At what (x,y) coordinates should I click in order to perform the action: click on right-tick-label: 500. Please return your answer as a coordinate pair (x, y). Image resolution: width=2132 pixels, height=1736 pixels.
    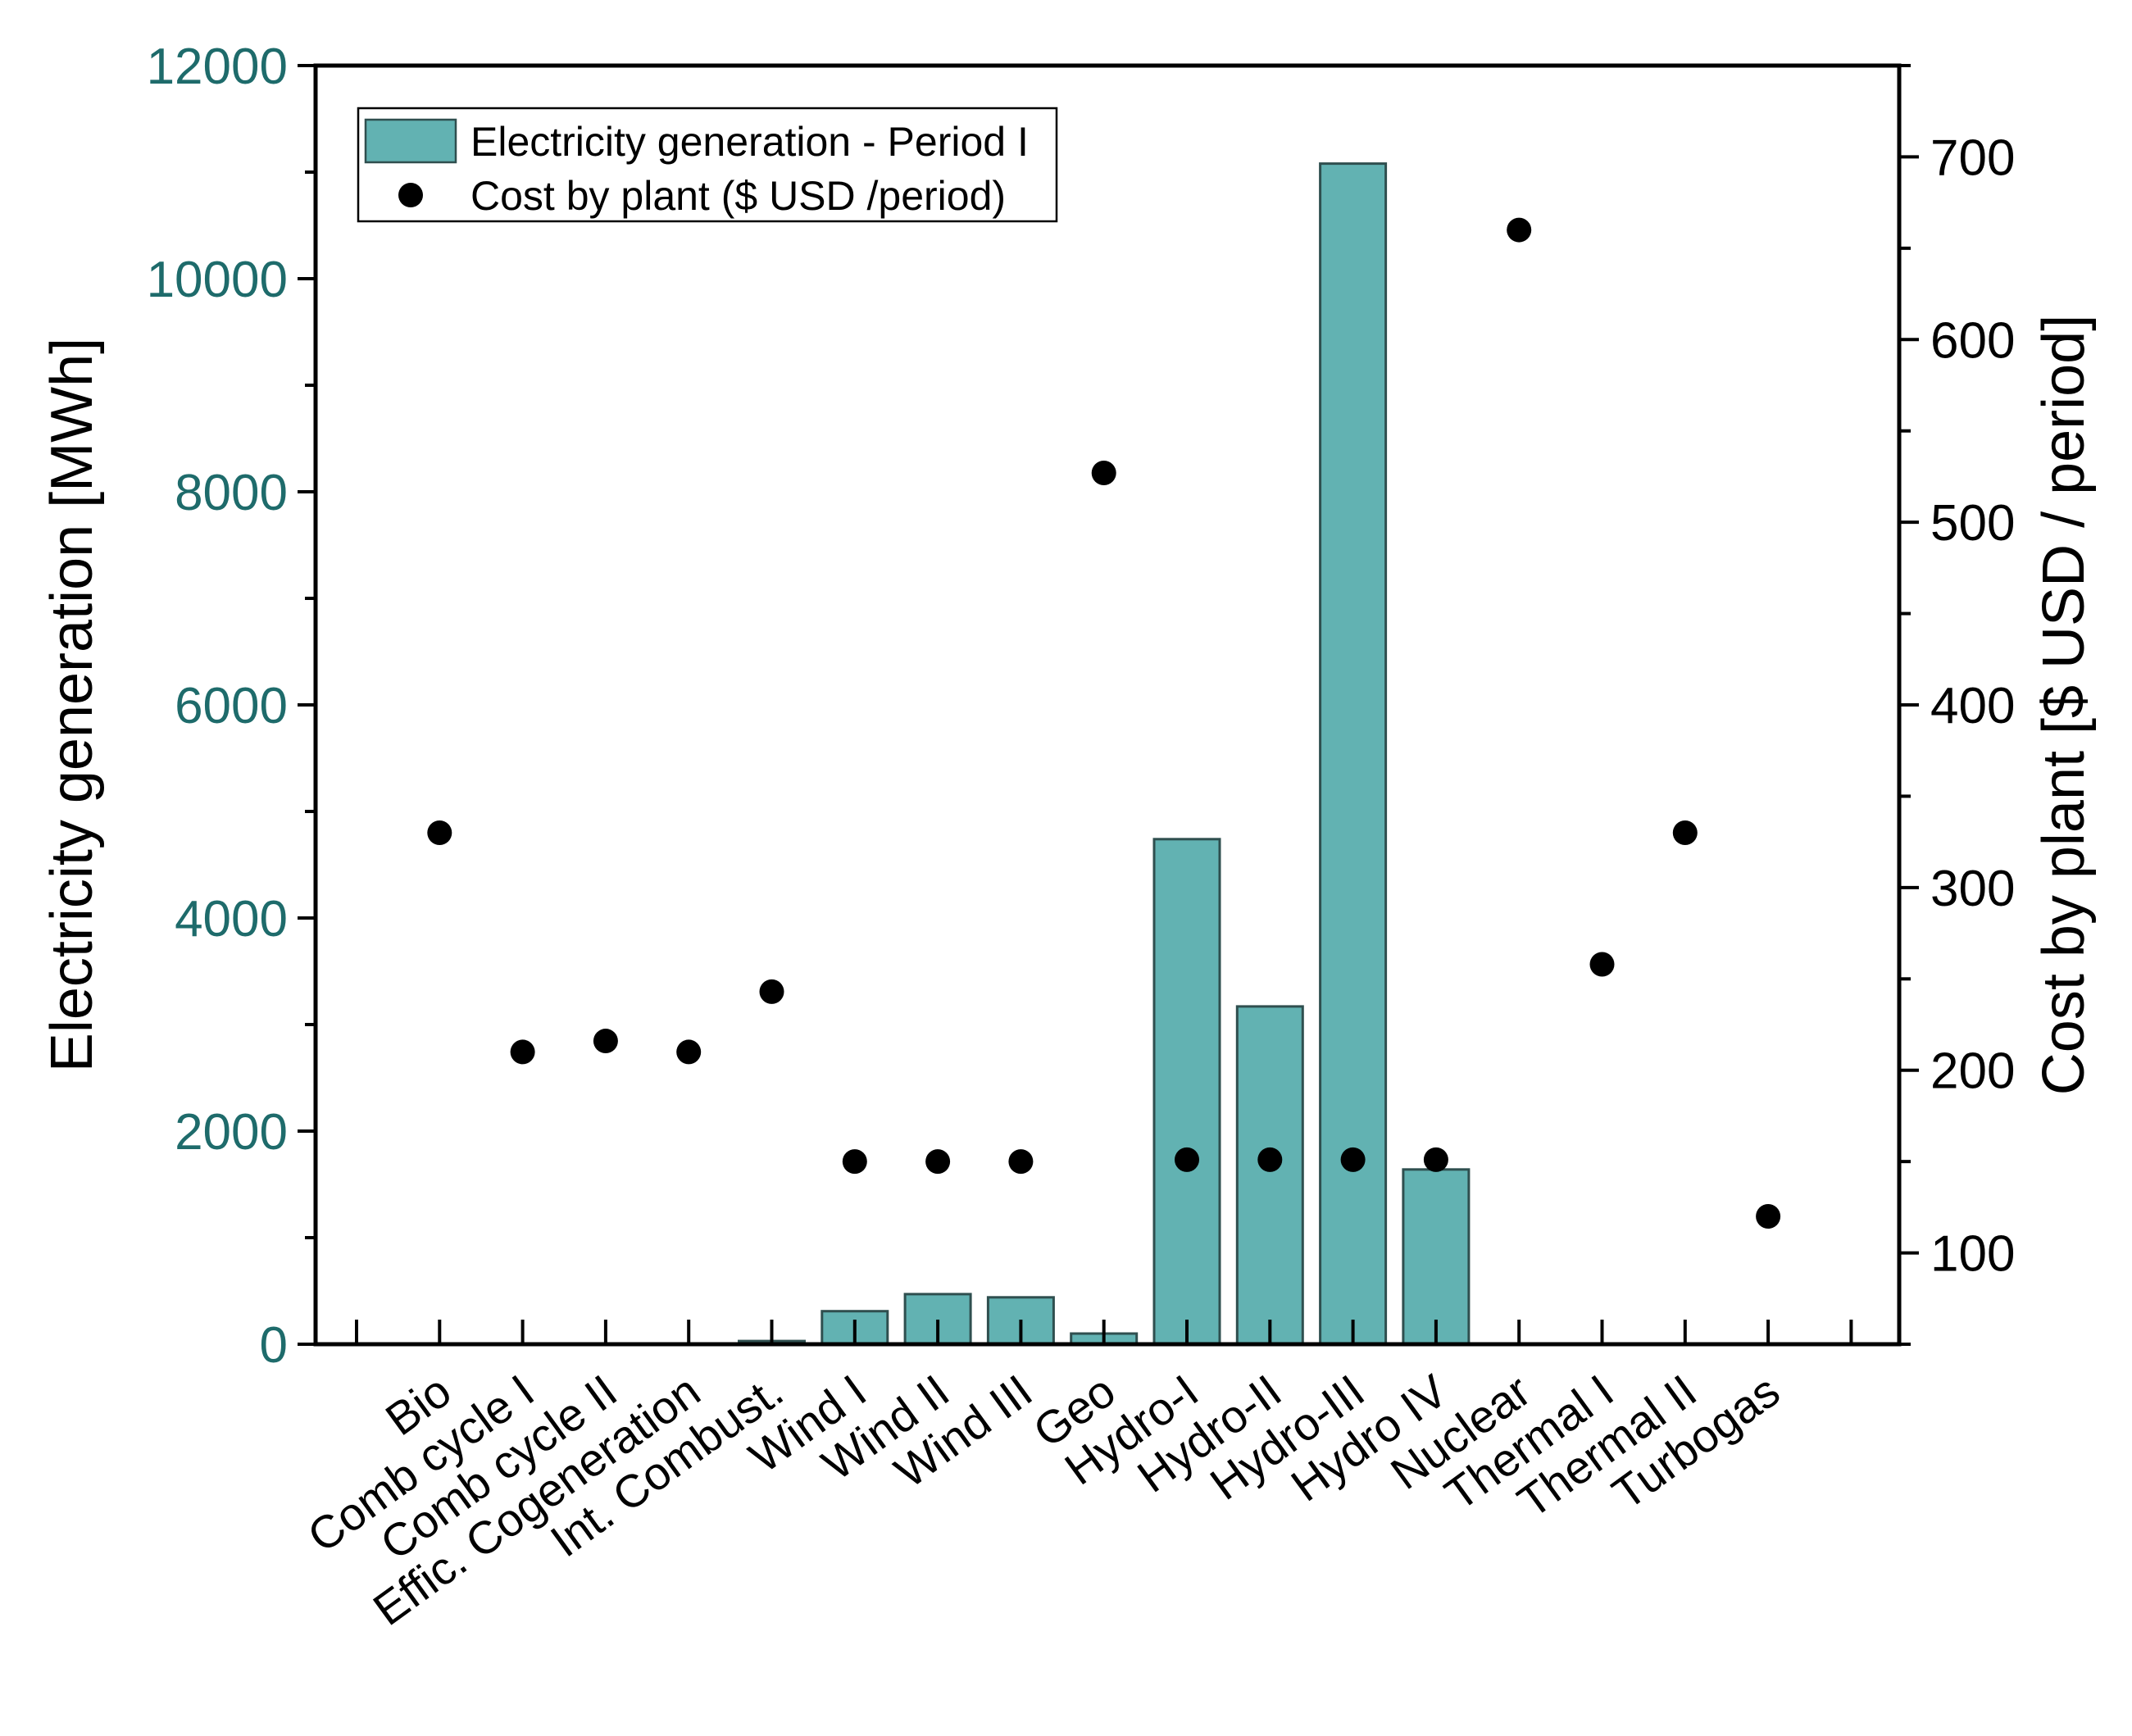
    Looking at the image, I should click on (1972, 523).